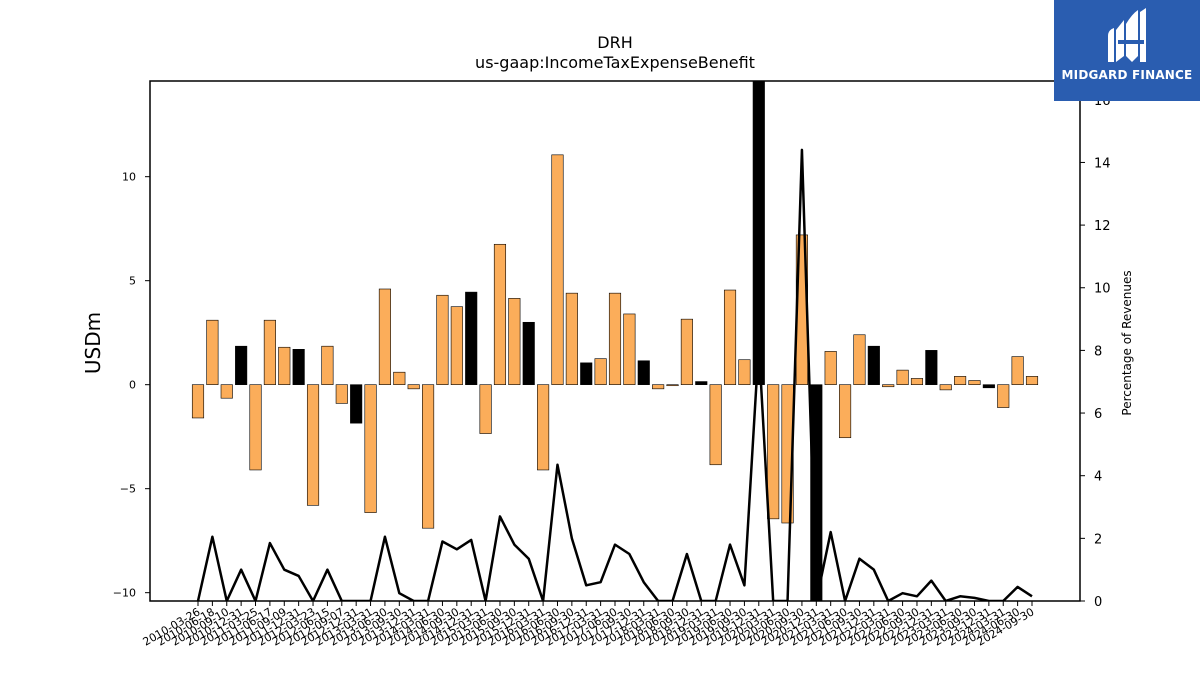  What do you see at coordinates (1127, 75) in the screenshot?
I see `logo-text: MIDGARD FINANCE` at bounding box center [1127, 75].